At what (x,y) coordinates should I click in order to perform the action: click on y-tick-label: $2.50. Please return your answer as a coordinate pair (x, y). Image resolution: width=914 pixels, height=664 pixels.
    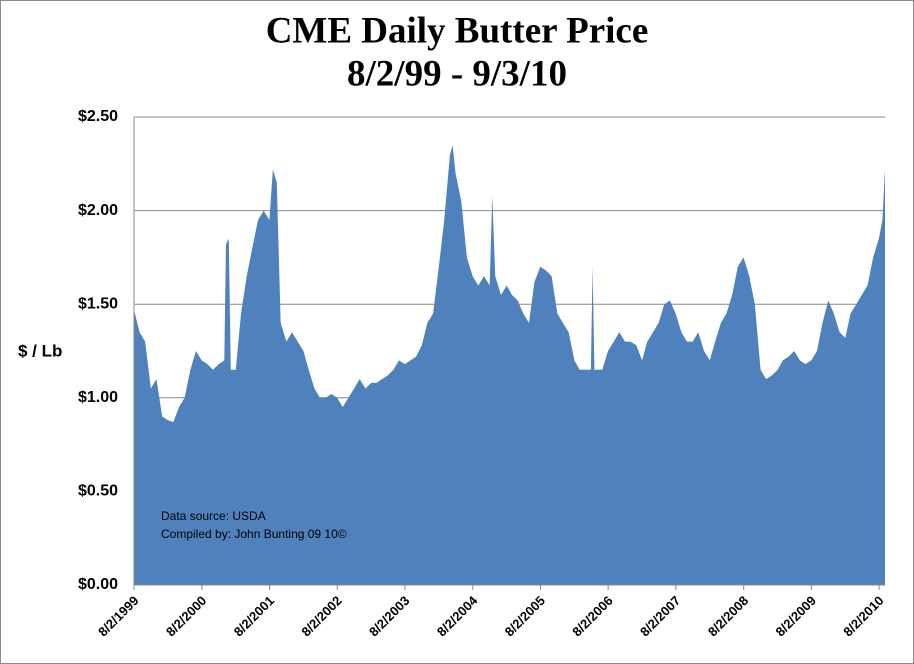
    Looking at the image, I should click on (98, 116).